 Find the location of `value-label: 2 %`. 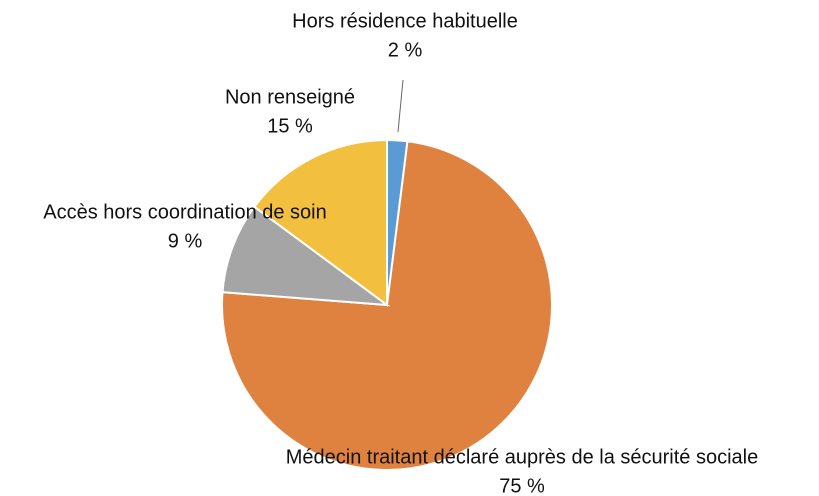

value-label: 2 % is located at coordinates (405, 50).